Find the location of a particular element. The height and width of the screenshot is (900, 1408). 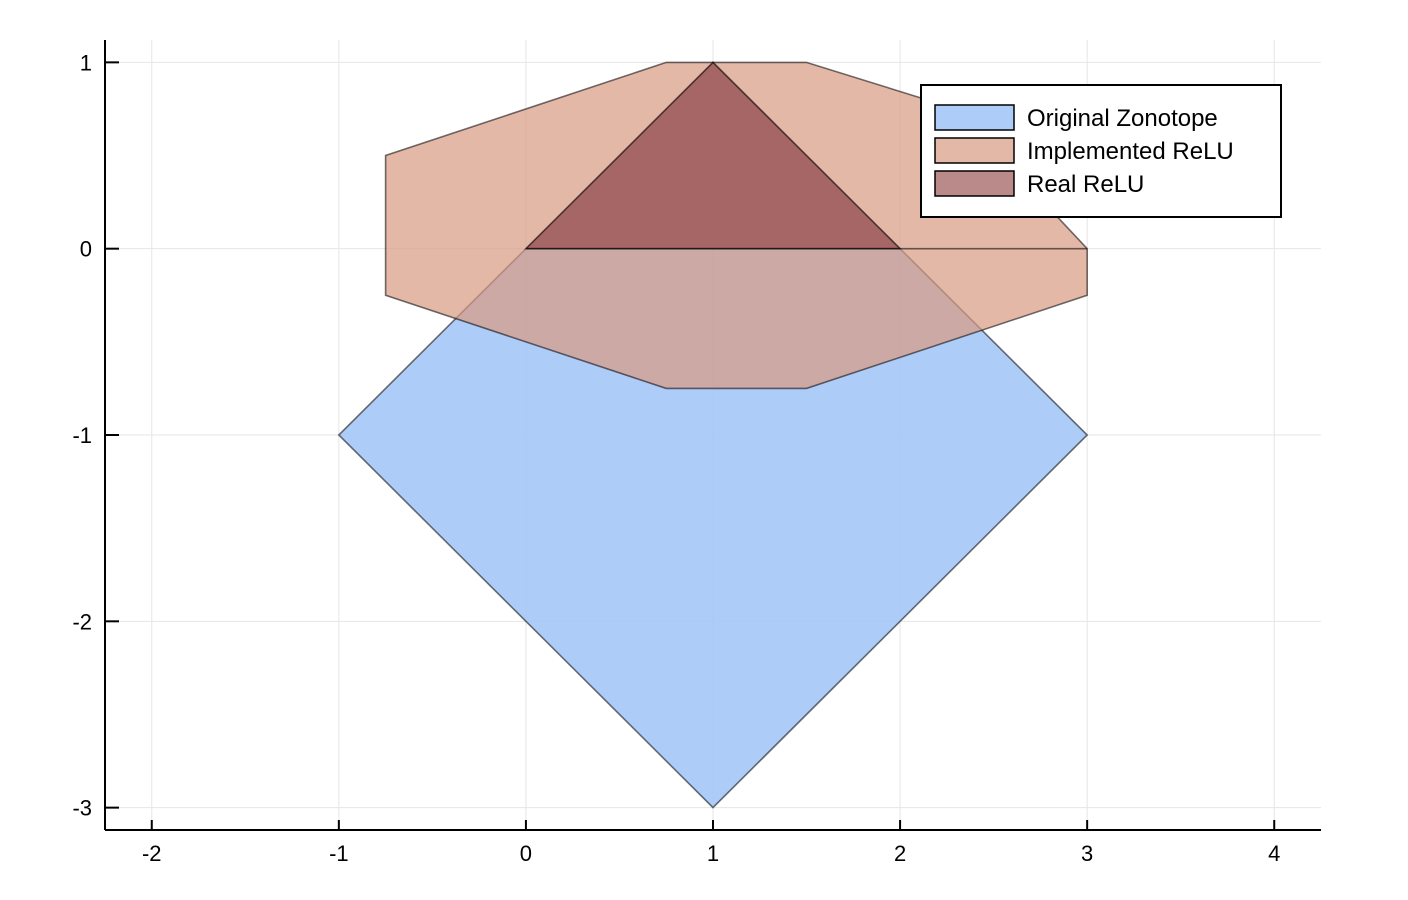

legend-label-2: Real ReLU is located at coordinates (1085, 184).